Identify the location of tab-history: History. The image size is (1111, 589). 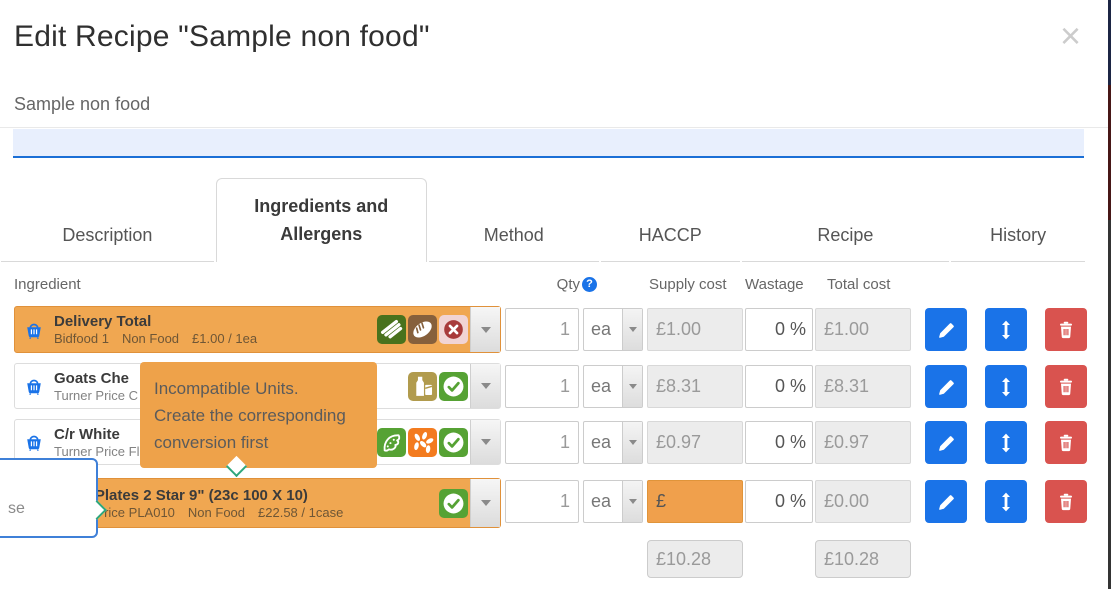
(1018, 220).